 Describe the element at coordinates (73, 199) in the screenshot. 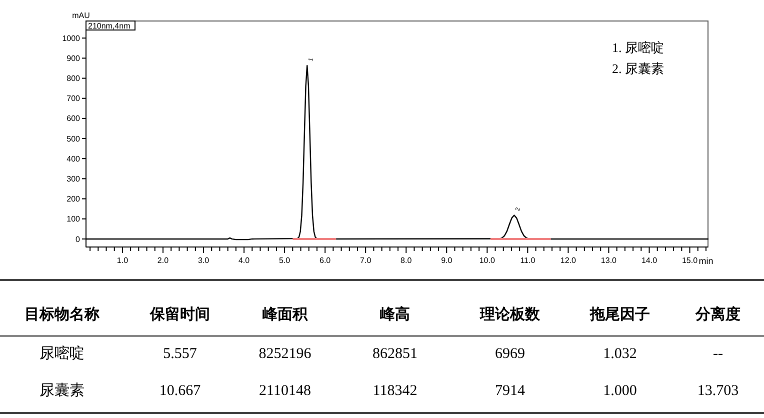

I see `y-tick-label: 200` at that location.